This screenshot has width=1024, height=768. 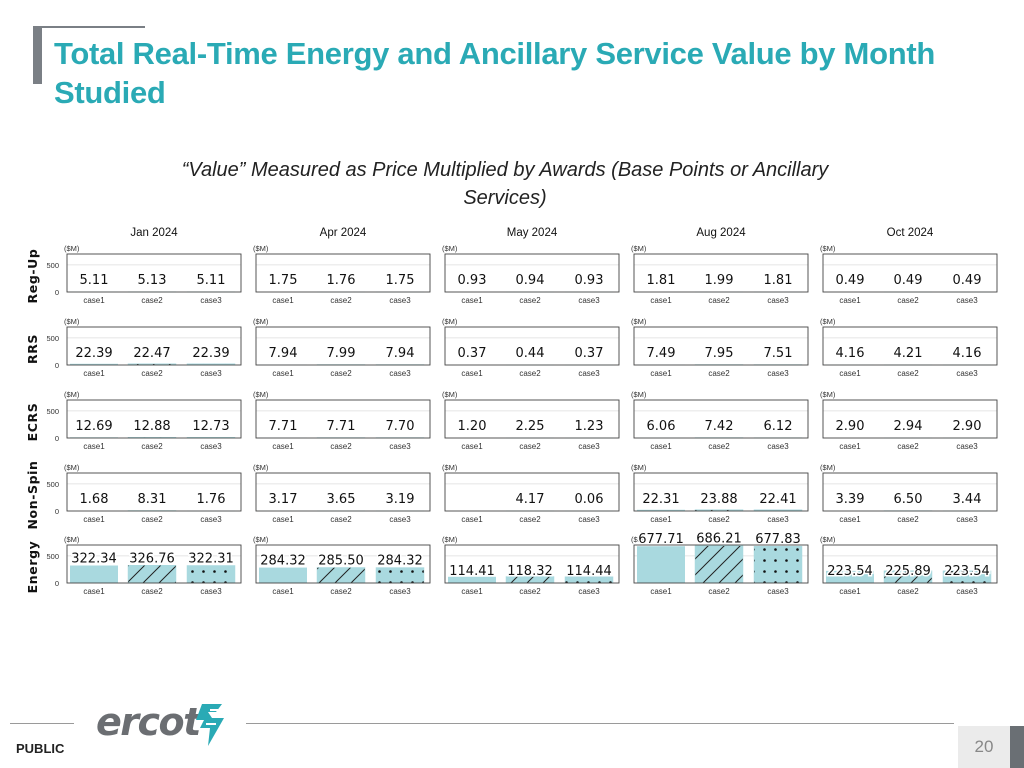 I want to click on panel-3-2: ($M) case1 case2 case3 4.17 0.06, so click(x=531, y=493).